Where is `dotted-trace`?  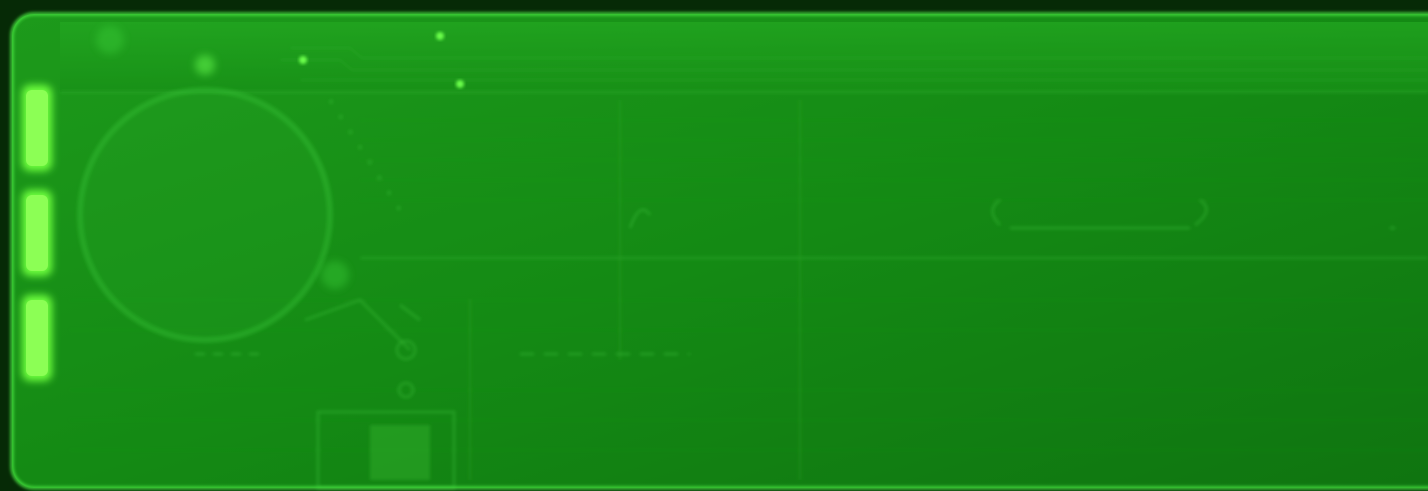 dotted-trace is located at coordinates (365, 155).